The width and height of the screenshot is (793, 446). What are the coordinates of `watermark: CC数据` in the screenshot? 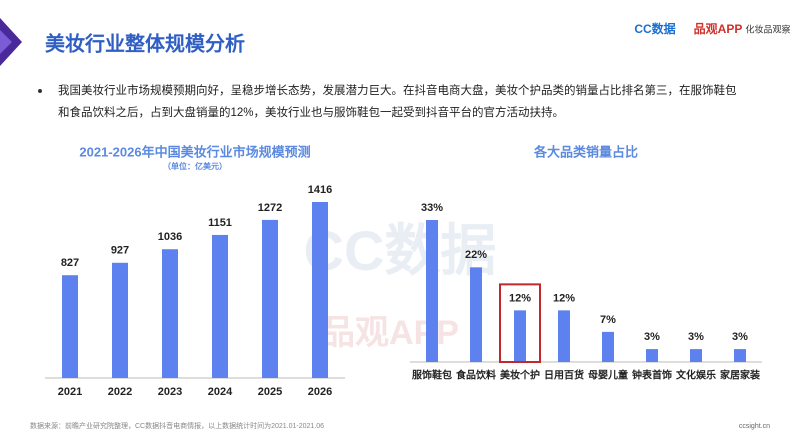 It's located at (400, 250).